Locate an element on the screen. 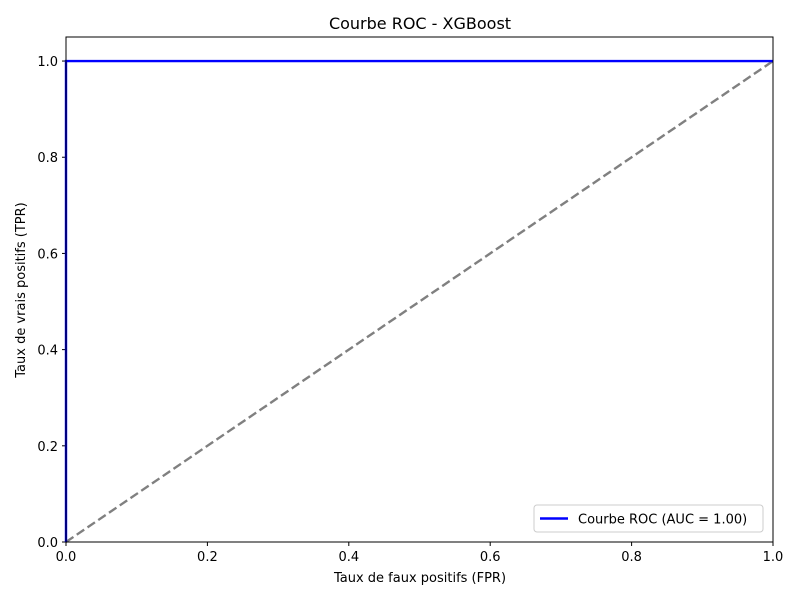  legend-box is located at coordinates (648, 518).